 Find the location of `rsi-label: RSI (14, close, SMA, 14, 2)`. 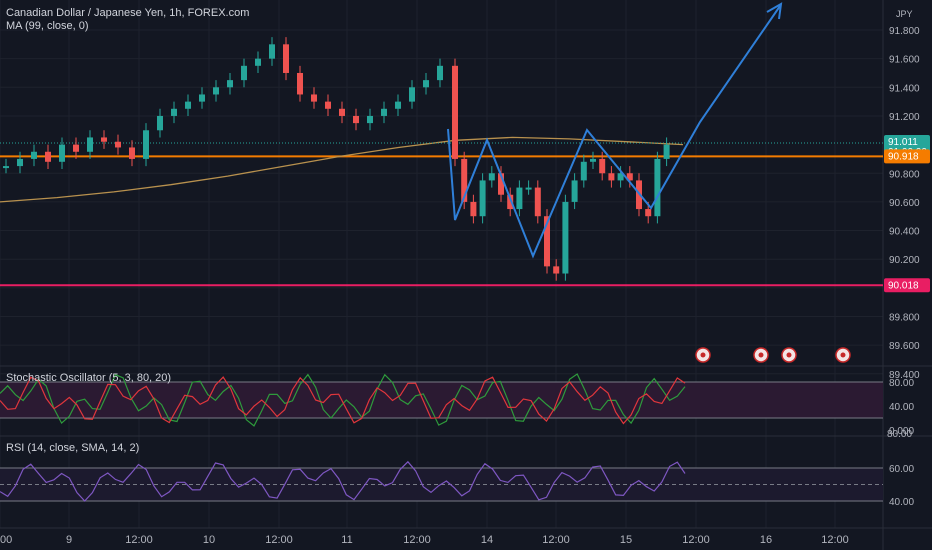

rsi-label: RSI (14, close, SMA, 14, 2) is located at coordinates (72, 448).